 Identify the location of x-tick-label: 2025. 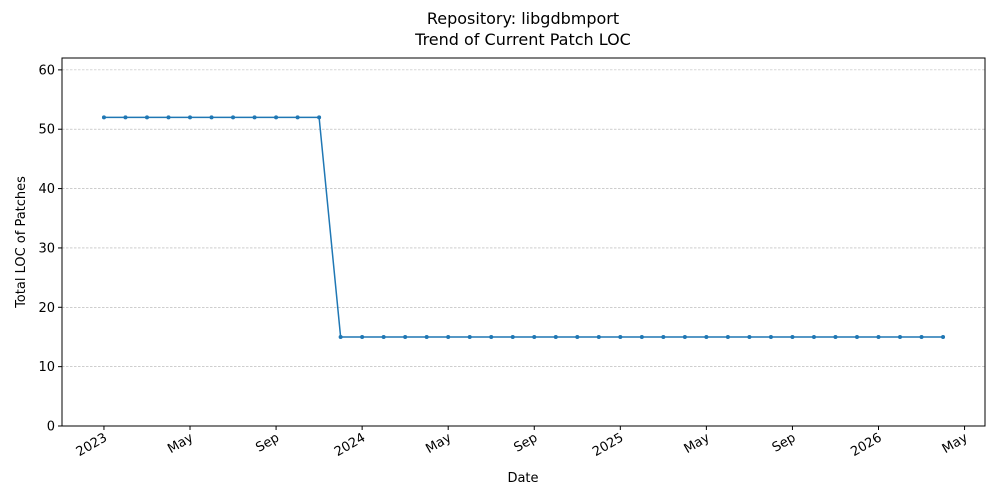
(608, 445).